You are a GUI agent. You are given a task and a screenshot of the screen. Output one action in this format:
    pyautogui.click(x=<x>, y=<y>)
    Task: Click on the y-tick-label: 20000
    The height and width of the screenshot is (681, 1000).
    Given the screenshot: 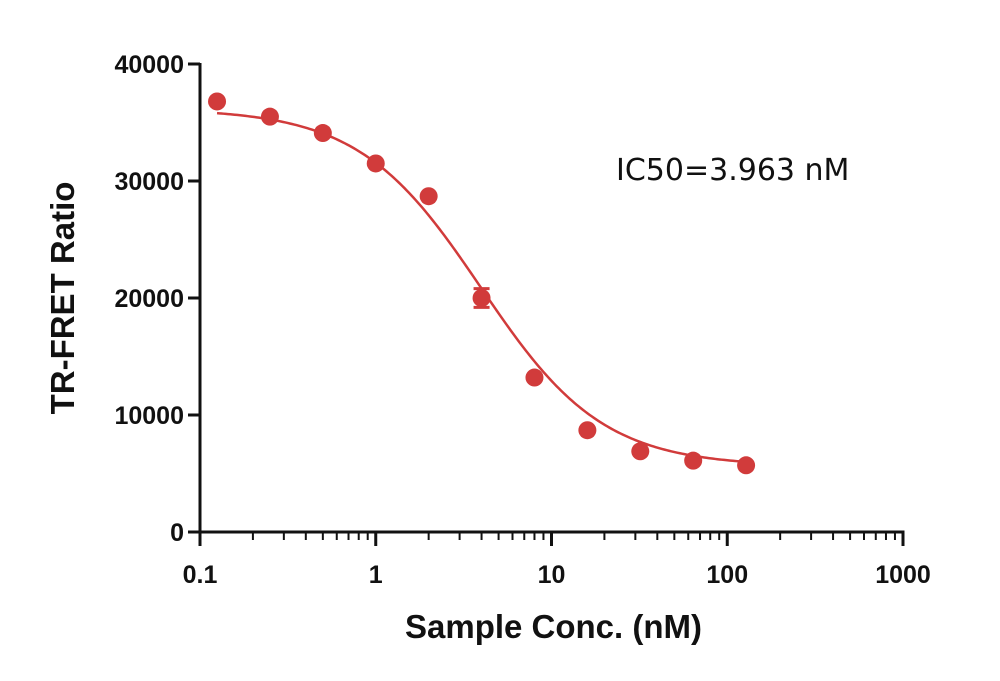 What is the action you would take?
    pyautogui.click(x=149, y=299)
    